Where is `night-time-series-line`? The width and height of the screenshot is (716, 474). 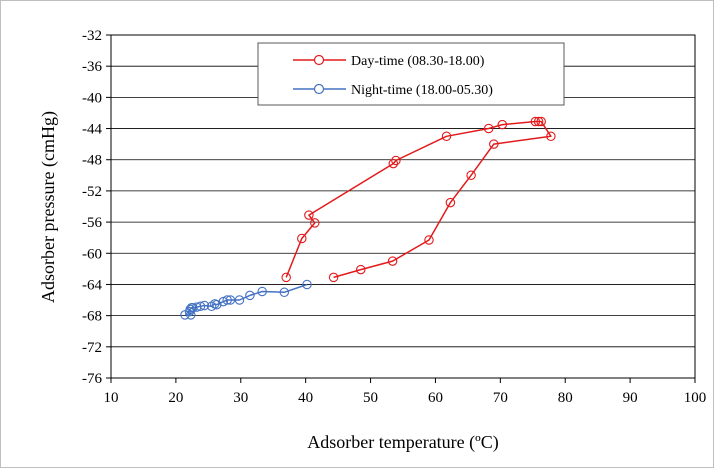 night-time-series-line is located at coordinates (246, 299).